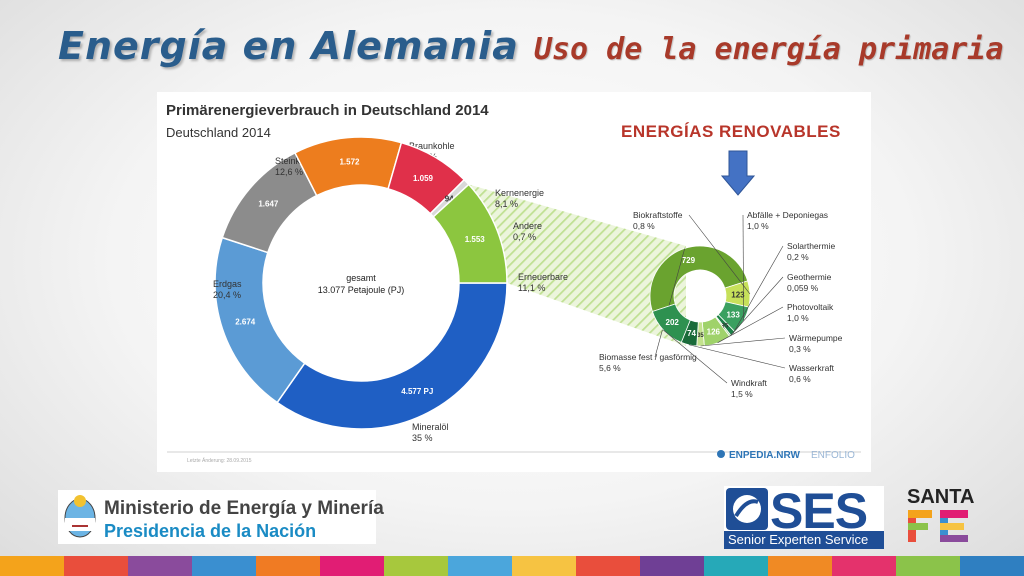 The height and width of the screenshot is (576, 1024). Describe the element at coordinates (721, 454) in the screenshot. I see `globe-icon` at that location.